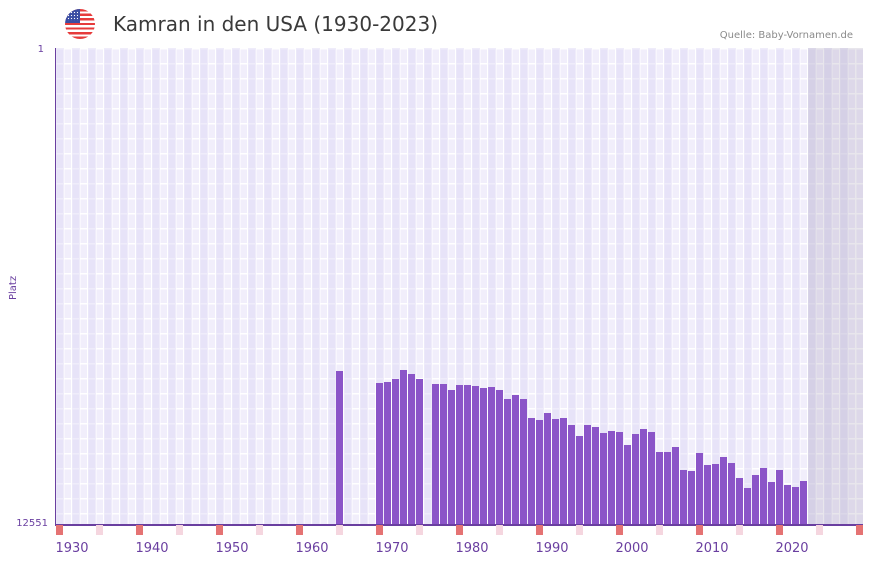 The width and height of the screenshot is (873, 567). Describe the element at coordinates (499, 457) in the screenshot. I see `bar-1983` at that location.